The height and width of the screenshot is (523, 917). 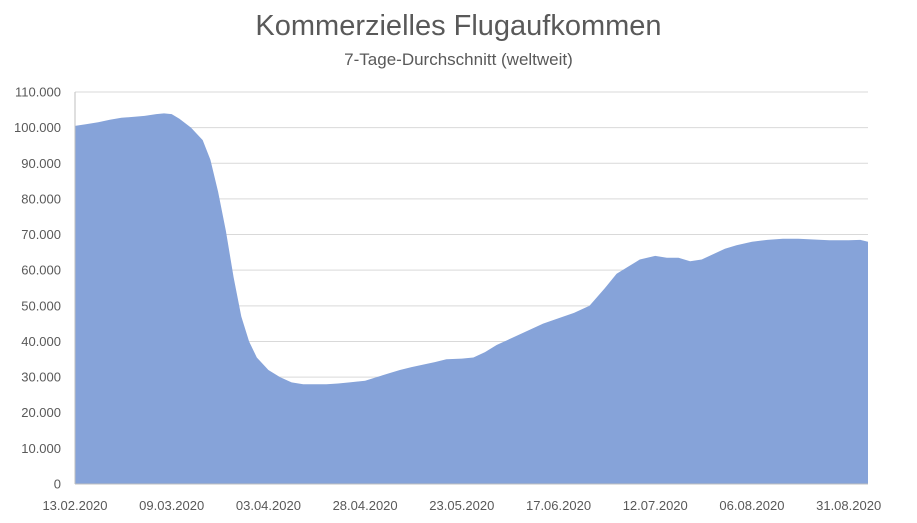 I want to click on y-tick-label: 50.000, so click(x=41, y=305).